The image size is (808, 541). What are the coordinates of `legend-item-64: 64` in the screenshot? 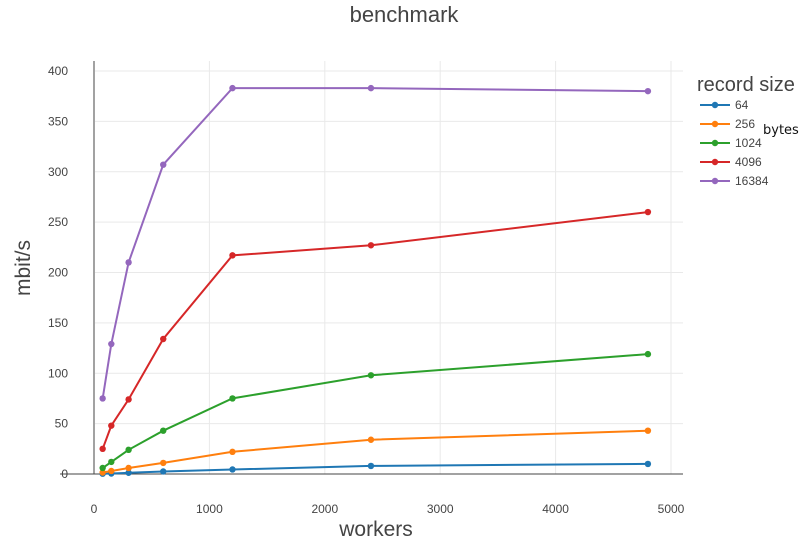 It's located at (724, 105).